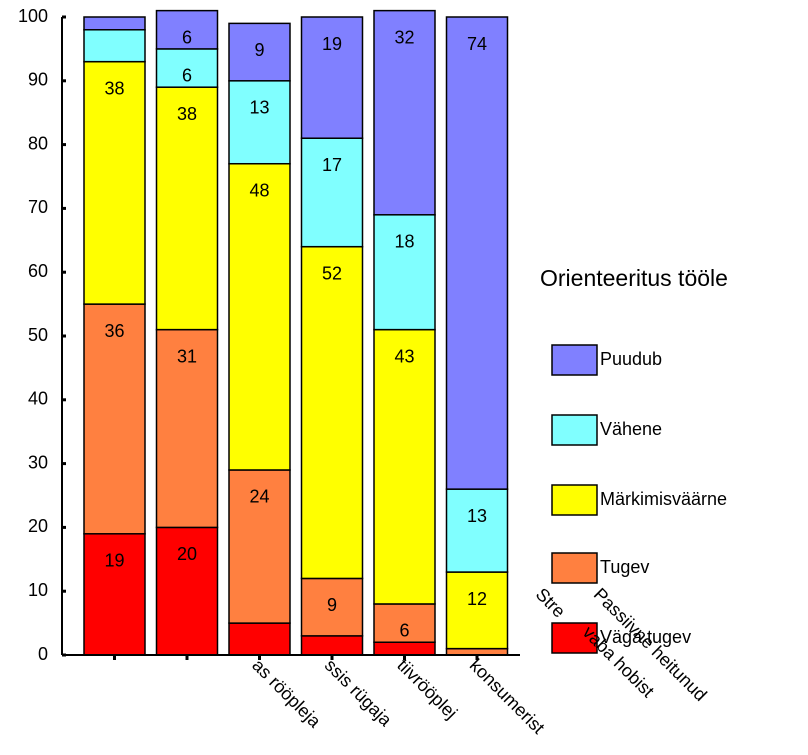  Describe the element at coordinates (645, 637) in the screenshot. I see `legend-label: Väga tugev` at that location.